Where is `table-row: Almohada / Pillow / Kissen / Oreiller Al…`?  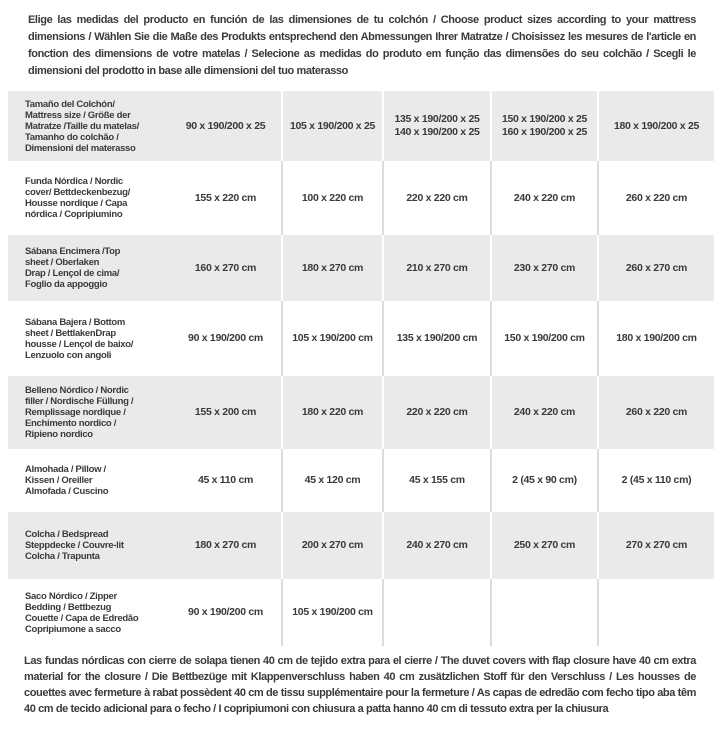
table-row: Almohada / Pillow / Kissen / Oreiller Al… is located at coordinates (361, 480).